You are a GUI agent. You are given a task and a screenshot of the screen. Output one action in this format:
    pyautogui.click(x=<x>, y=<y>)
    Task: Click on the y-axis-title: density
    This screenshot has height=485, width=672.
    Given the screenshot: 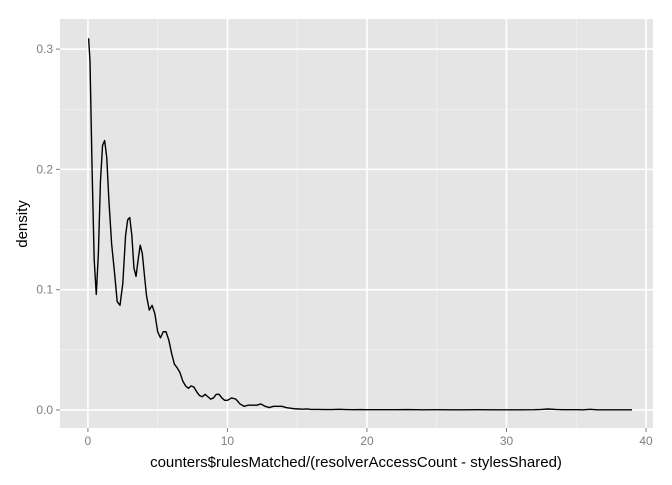 What is the action you would take?
    pyautogui.click(x=22, y=224)
    